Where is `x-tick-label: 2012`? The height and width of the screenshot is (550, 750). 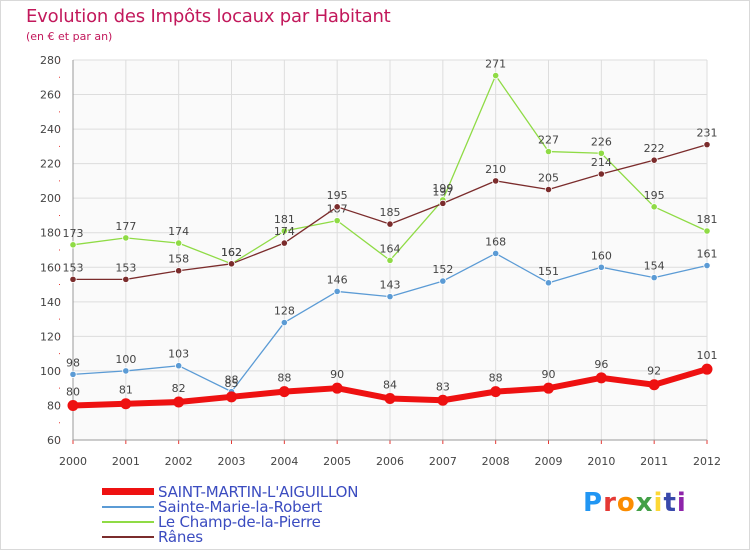
x-tick-label: 2012 is located at coordinates (707, 461).